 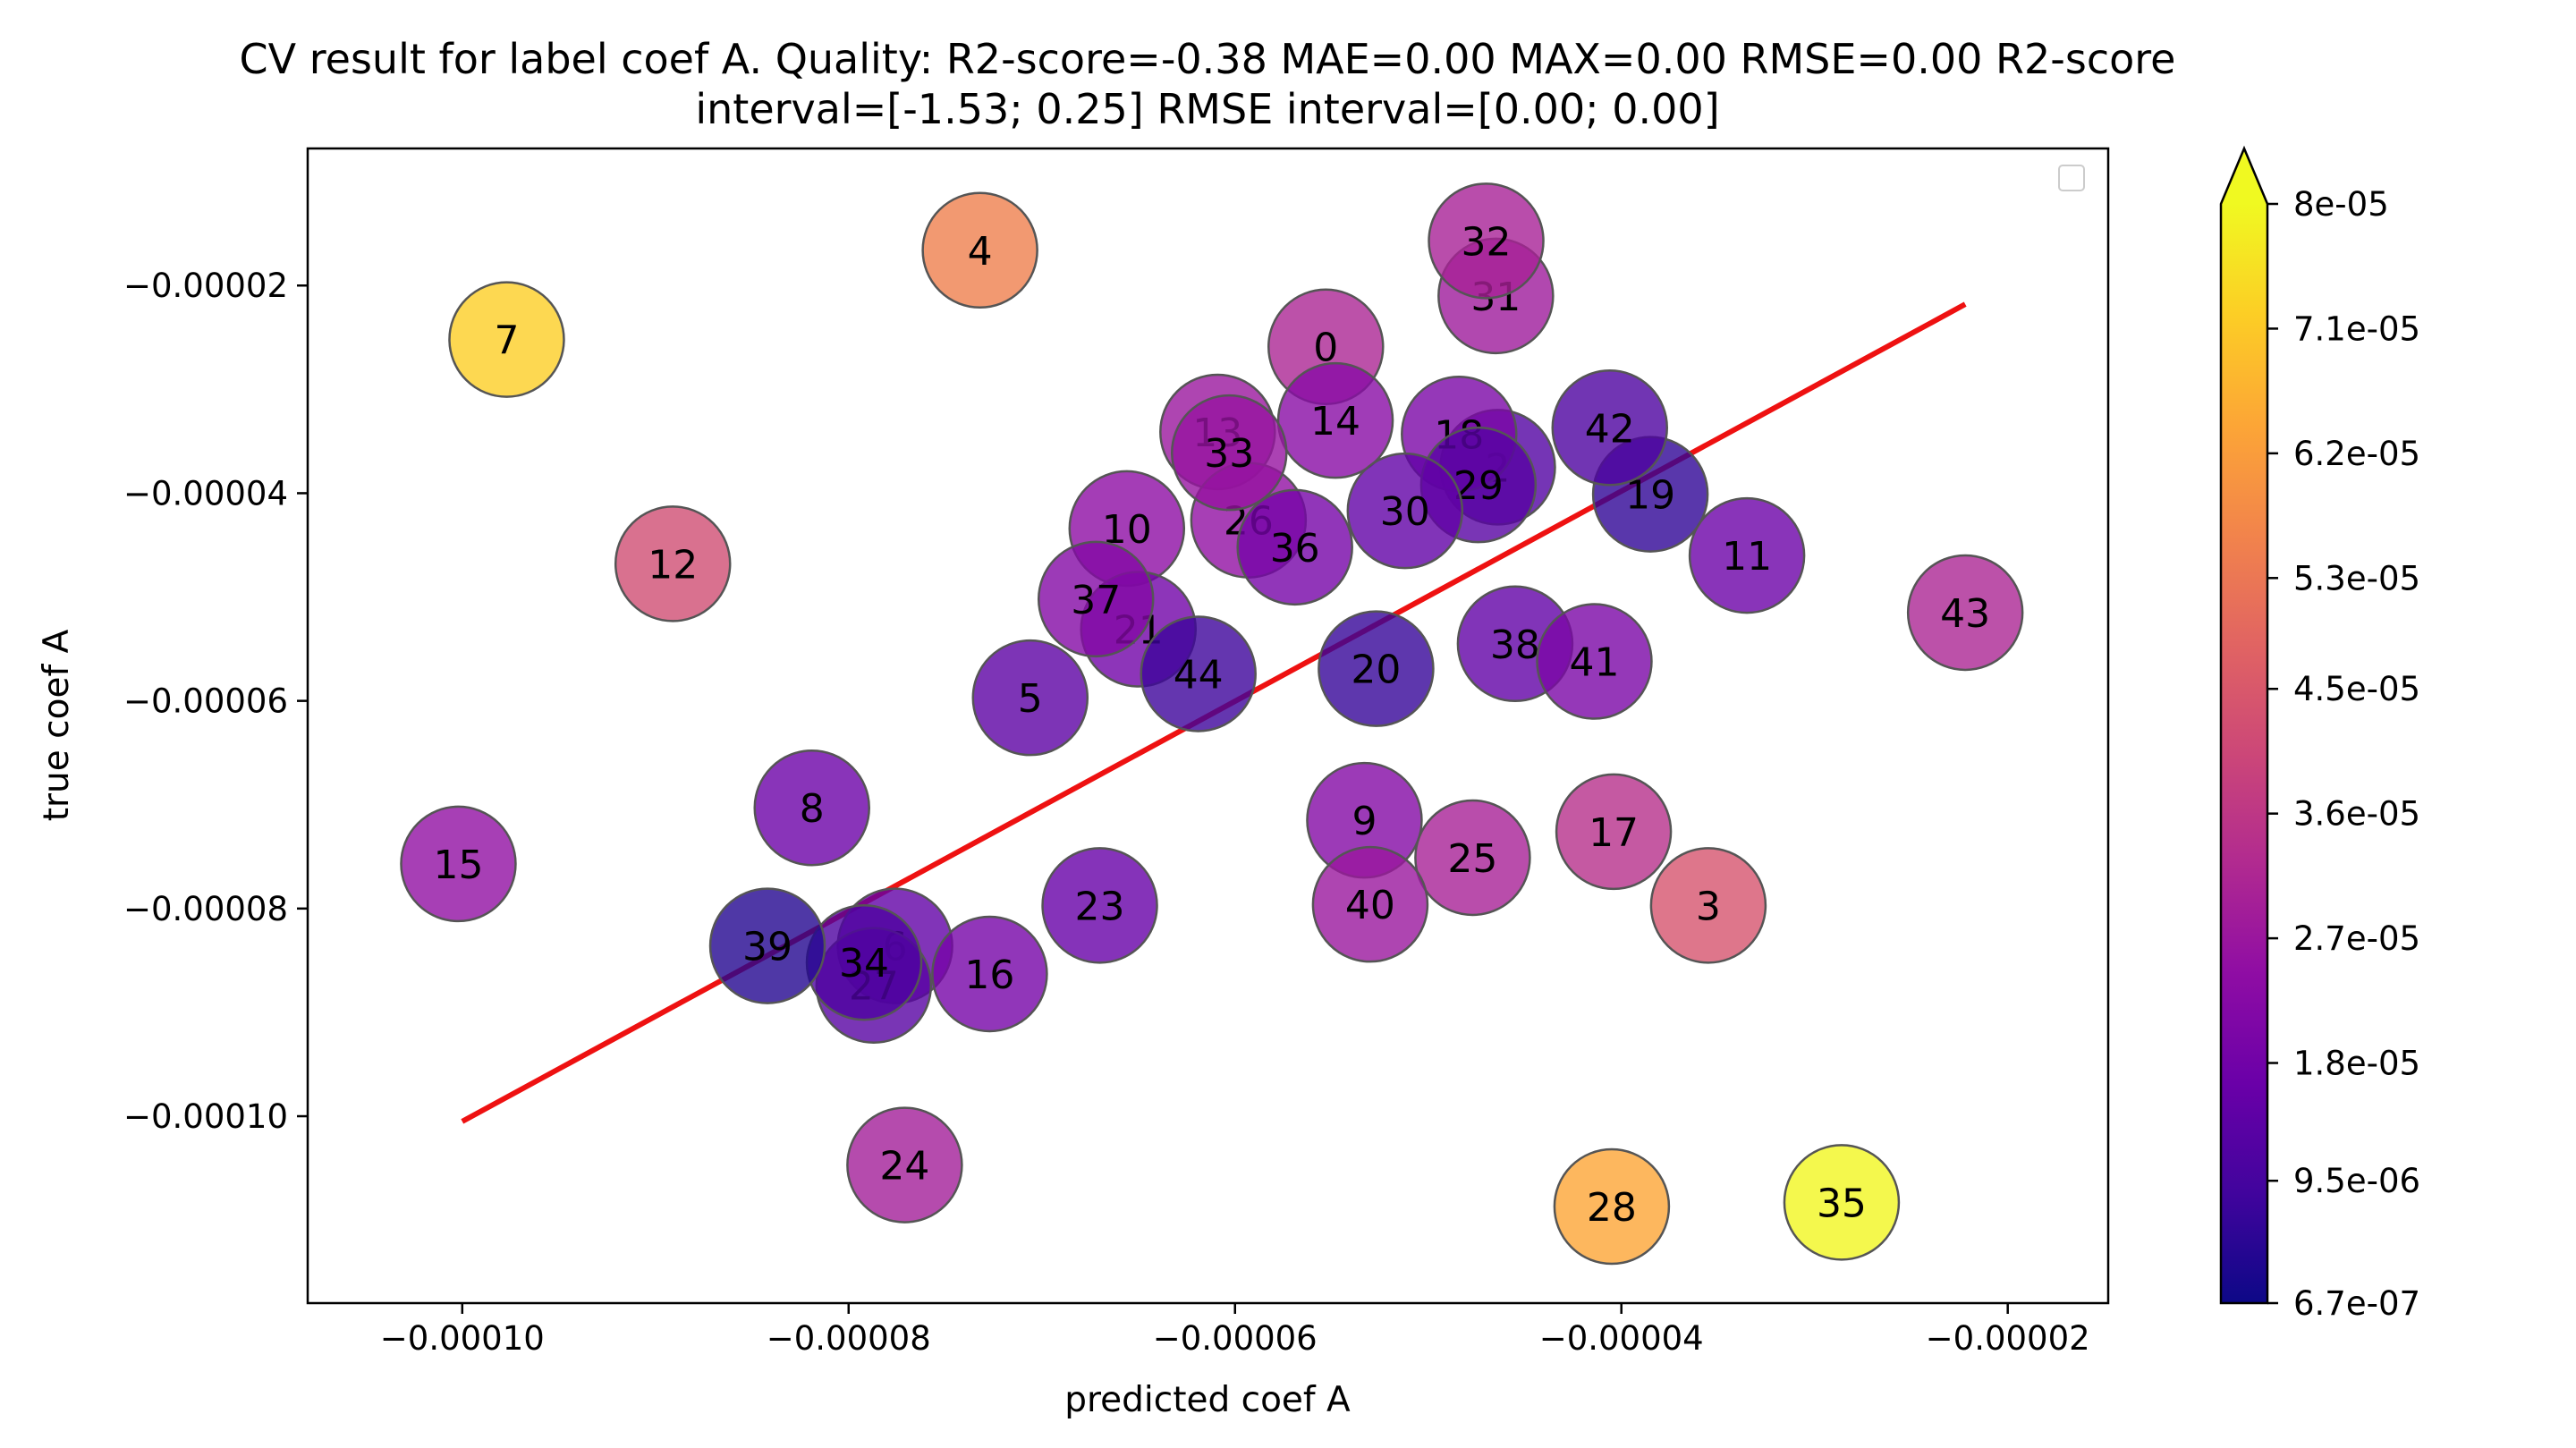 What do you see at coordinates (1515, 645) in the screenshot?
I see `point-label: 38` at bounding box center [1515, 645].